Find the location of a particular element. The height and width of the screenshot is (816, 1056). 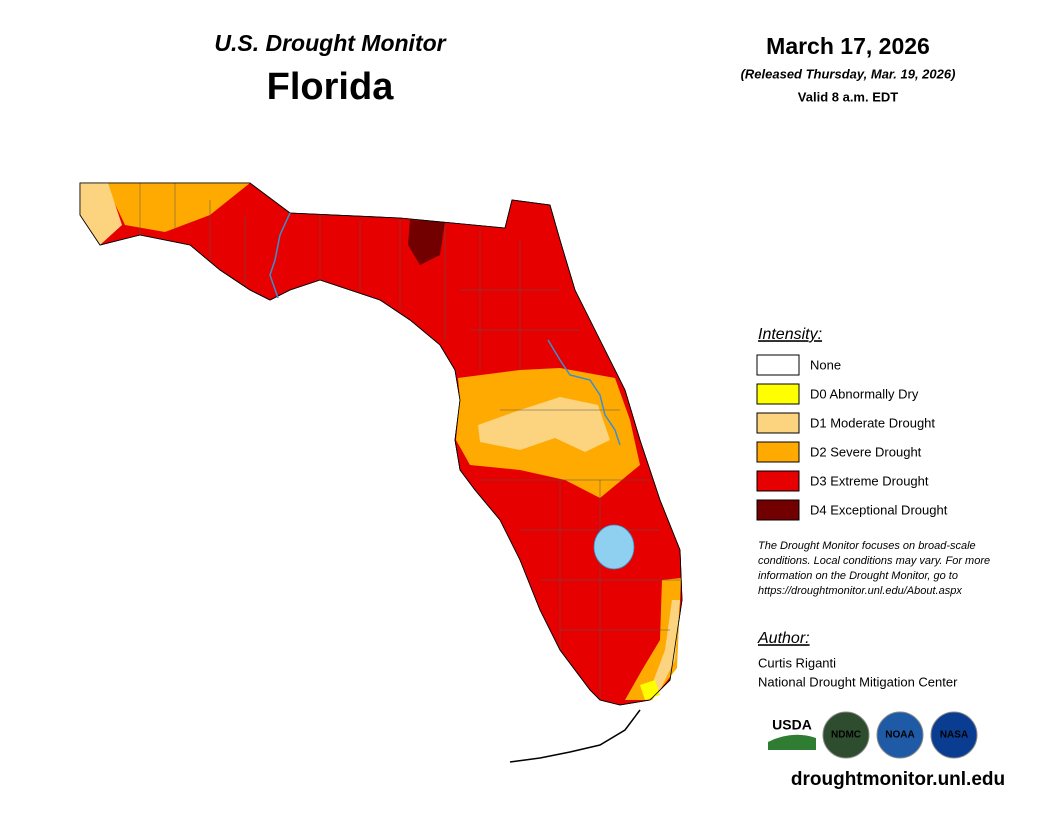

logo-text: NDMC is located at coordinates (846, 735).